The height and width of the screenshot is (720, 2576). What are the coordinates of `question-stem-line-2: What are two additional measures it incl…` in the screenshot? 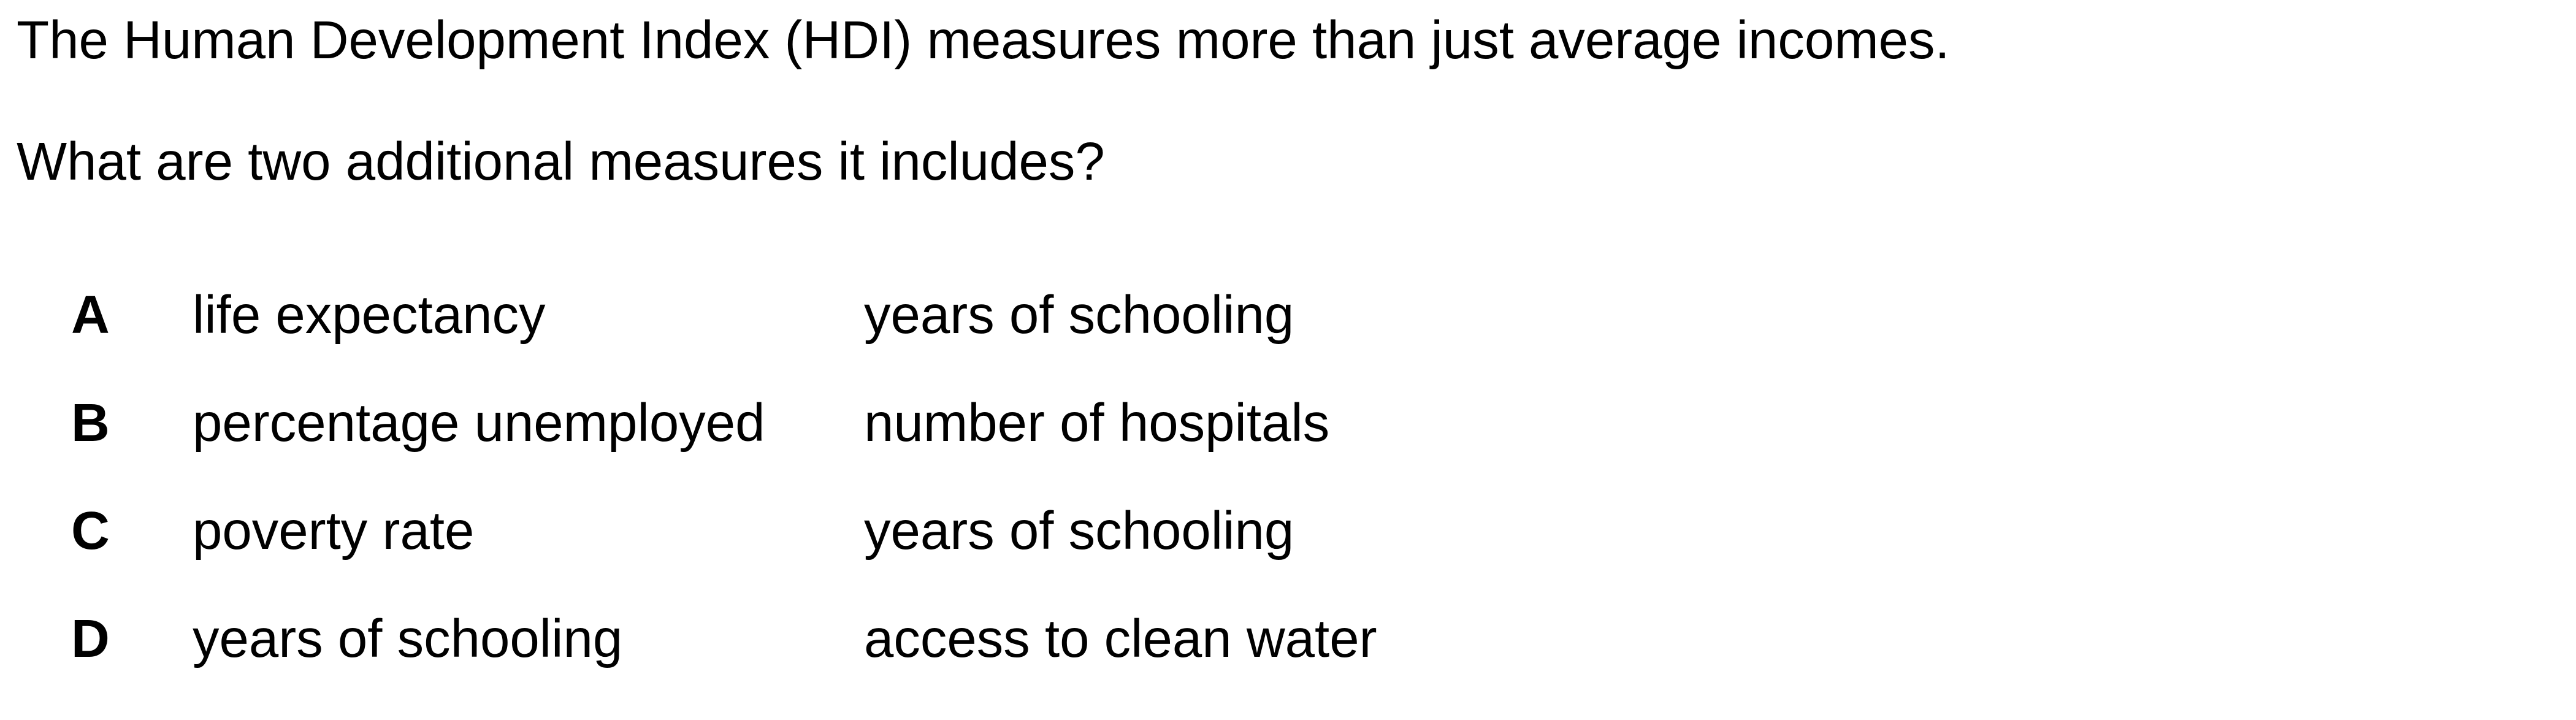 It's located at (561, 162).